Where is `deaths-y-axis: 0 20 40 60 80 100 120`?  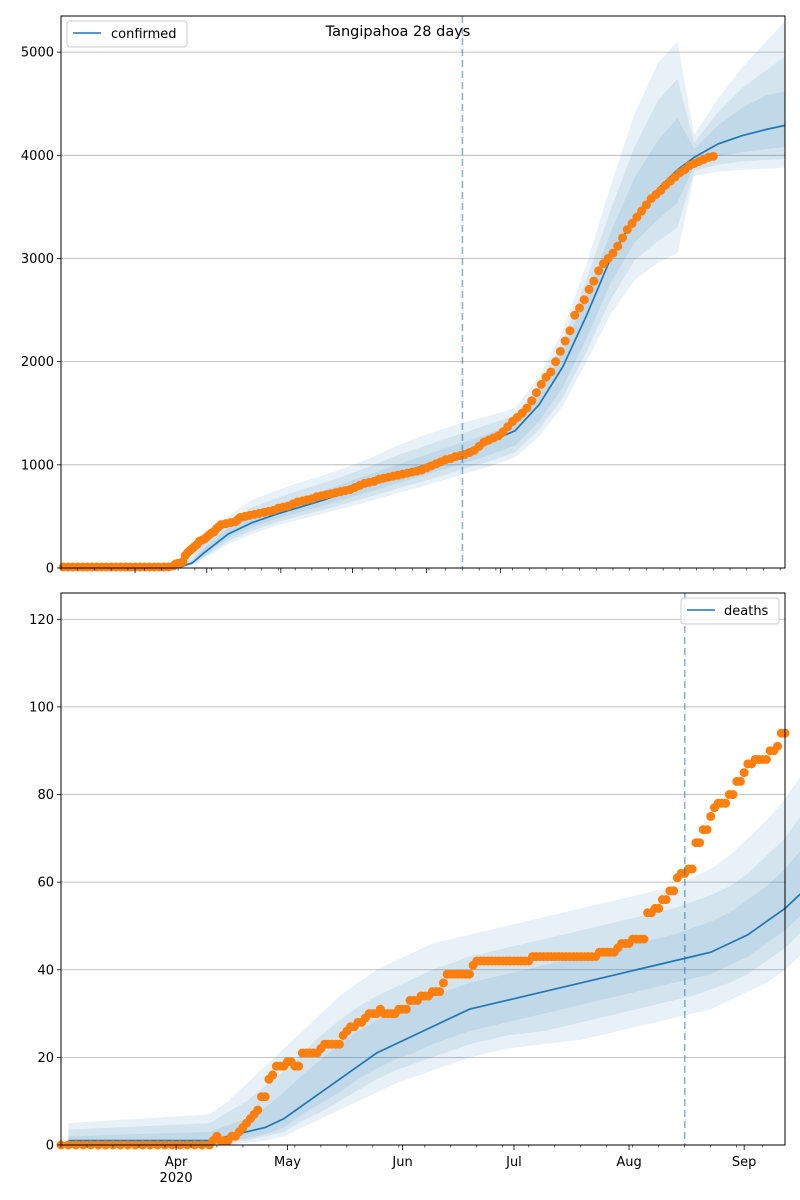 deaths-y-axis: 0 20 40 60 80 100 120 is located at coordinates (45, 883).